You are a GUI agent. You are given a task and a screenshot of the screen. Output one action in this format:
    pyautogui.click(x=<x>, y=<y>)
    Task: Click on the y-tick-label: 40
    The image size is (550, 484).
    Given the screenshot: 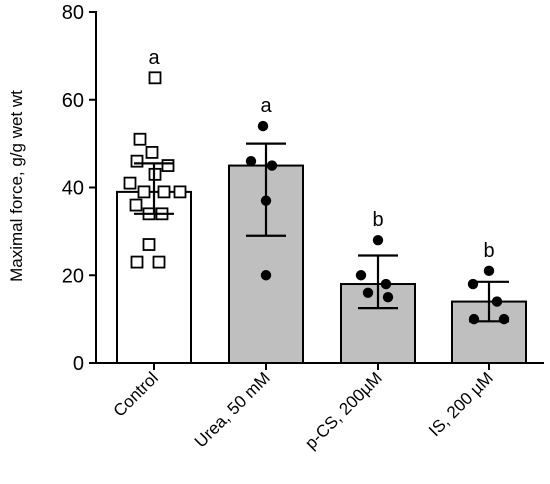 What is the action you would take?
    pyautogui.click(x=73, y=189)
    